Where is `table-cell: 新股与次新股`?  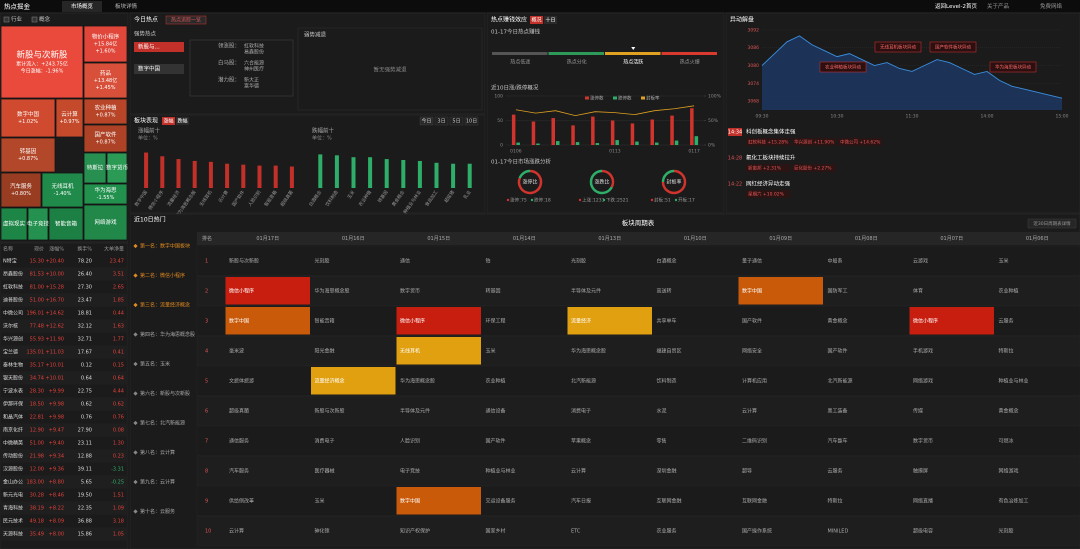 table-cell: 新股与次新股 is located at coordinates (330, 411).